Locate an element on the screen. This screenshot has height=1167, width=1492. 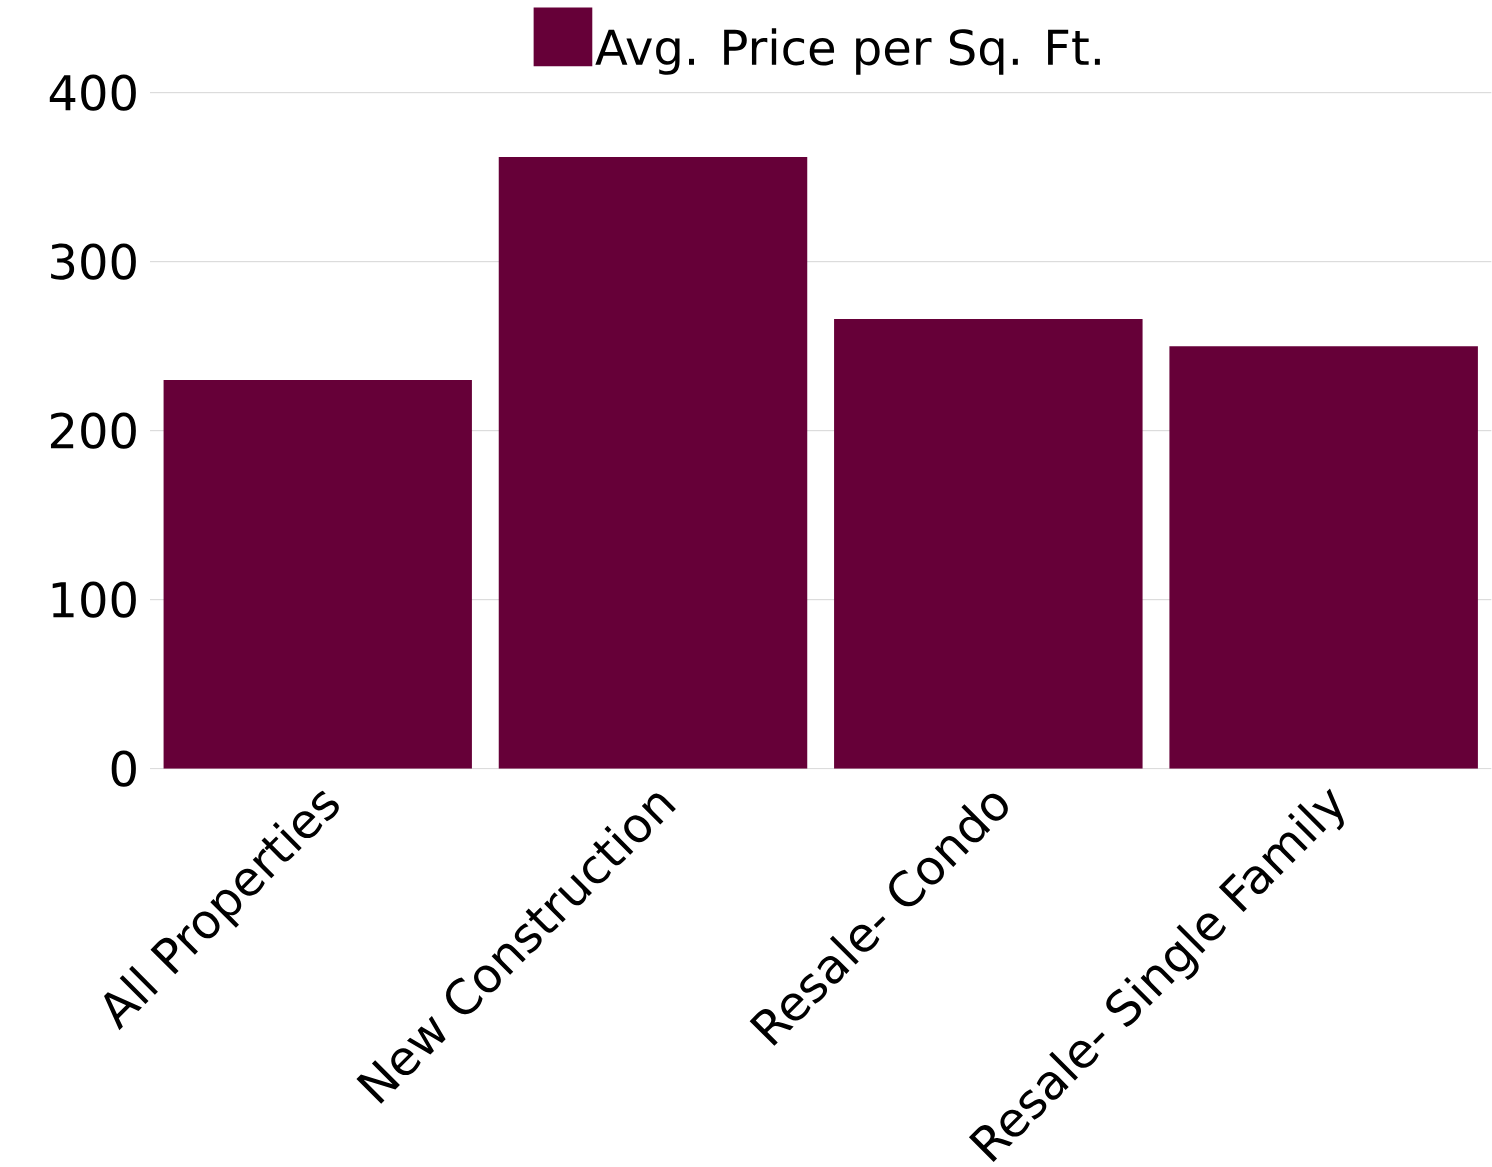
legend-label: Avg. Price per Sq. Ft. is located at coordinates (847, 51).